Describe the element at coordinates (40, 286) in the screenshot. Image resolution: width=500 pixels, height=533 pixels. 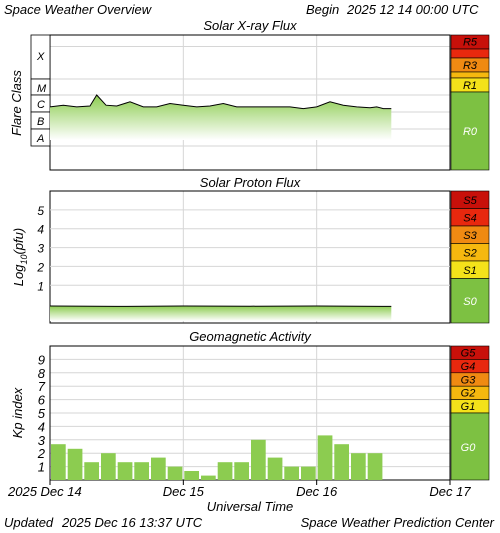
I see `proton-tick-label-1: 1` at that location.